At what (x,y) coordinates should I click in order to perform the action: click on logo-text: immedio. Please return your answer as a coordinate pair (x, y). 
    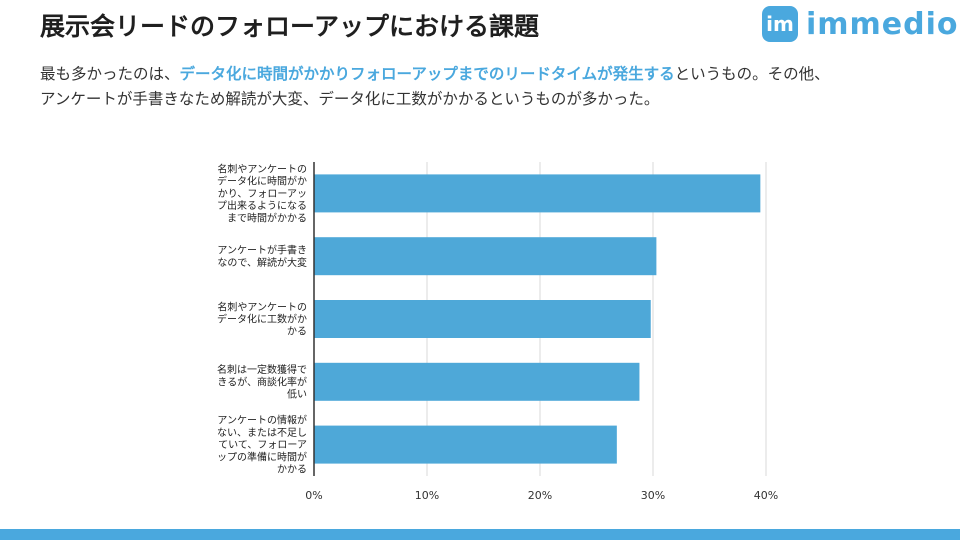
    Looking at the image, I should click on (882, 24).